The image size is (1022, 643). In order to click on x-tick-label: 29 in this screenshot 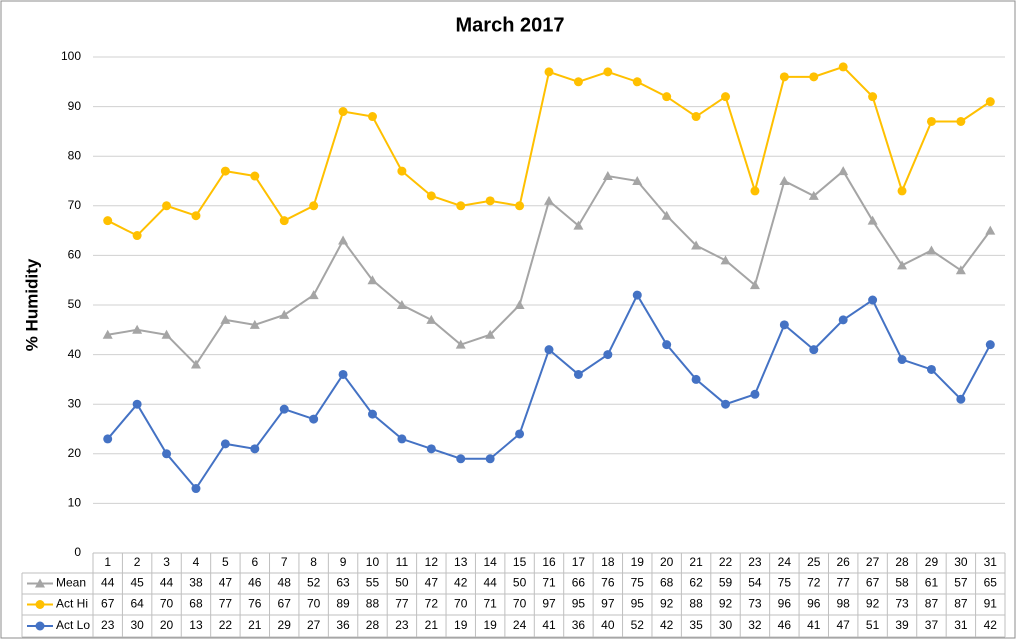, I will do `click(932, 562)`.